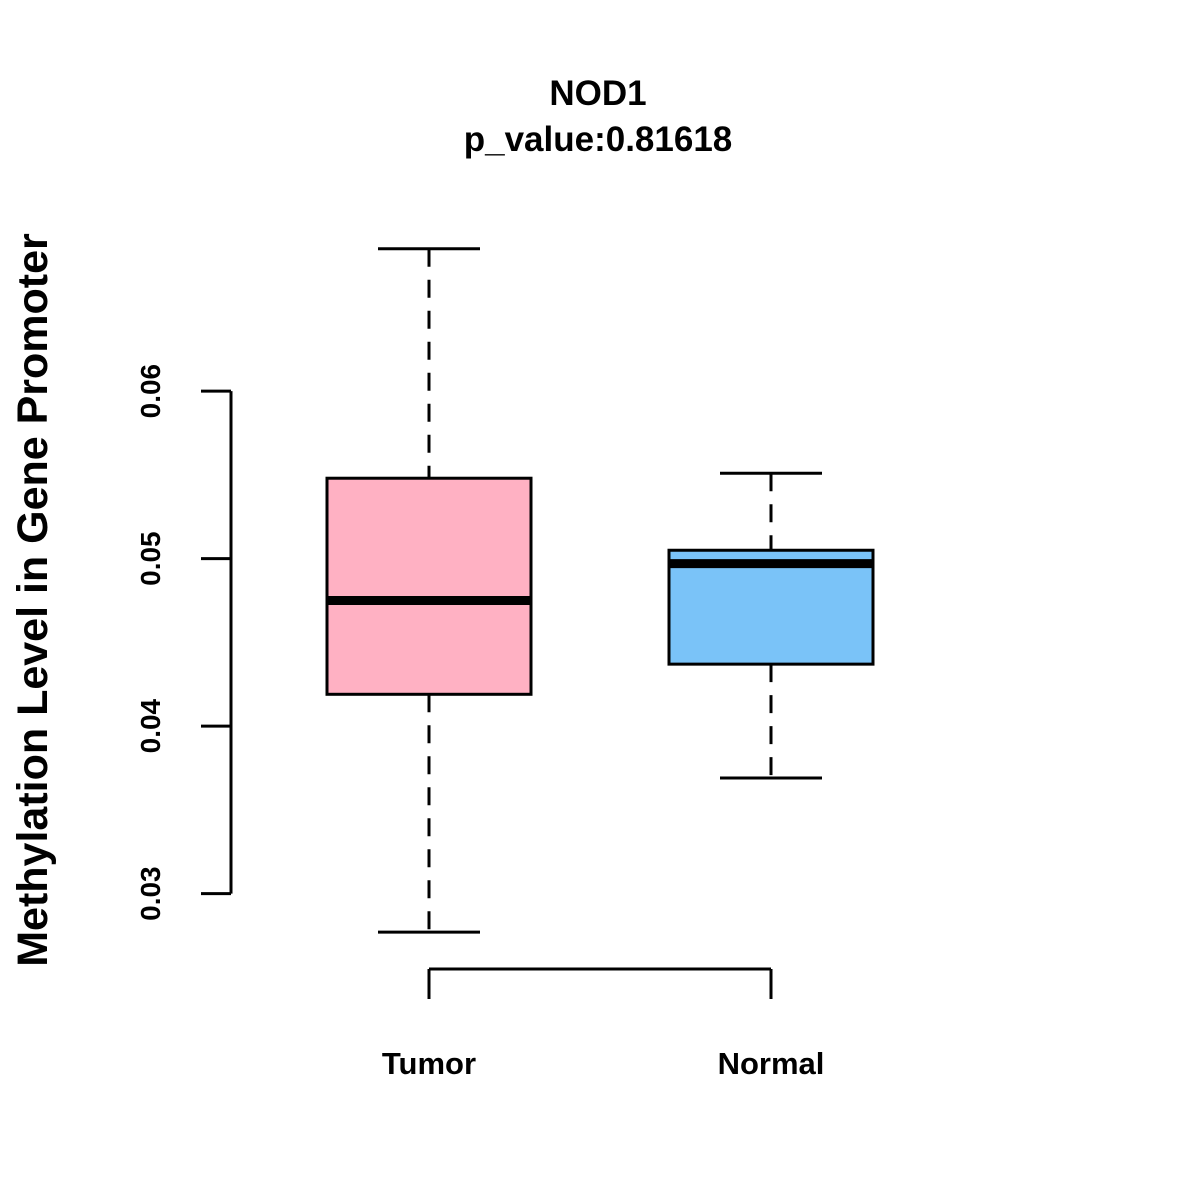 This screenshot has height=1200, width=1200. What do you see at coordinates (150, 893) in the screenshot?
I see `y-tick-label: 0.03` at bounding box center [150, 893].